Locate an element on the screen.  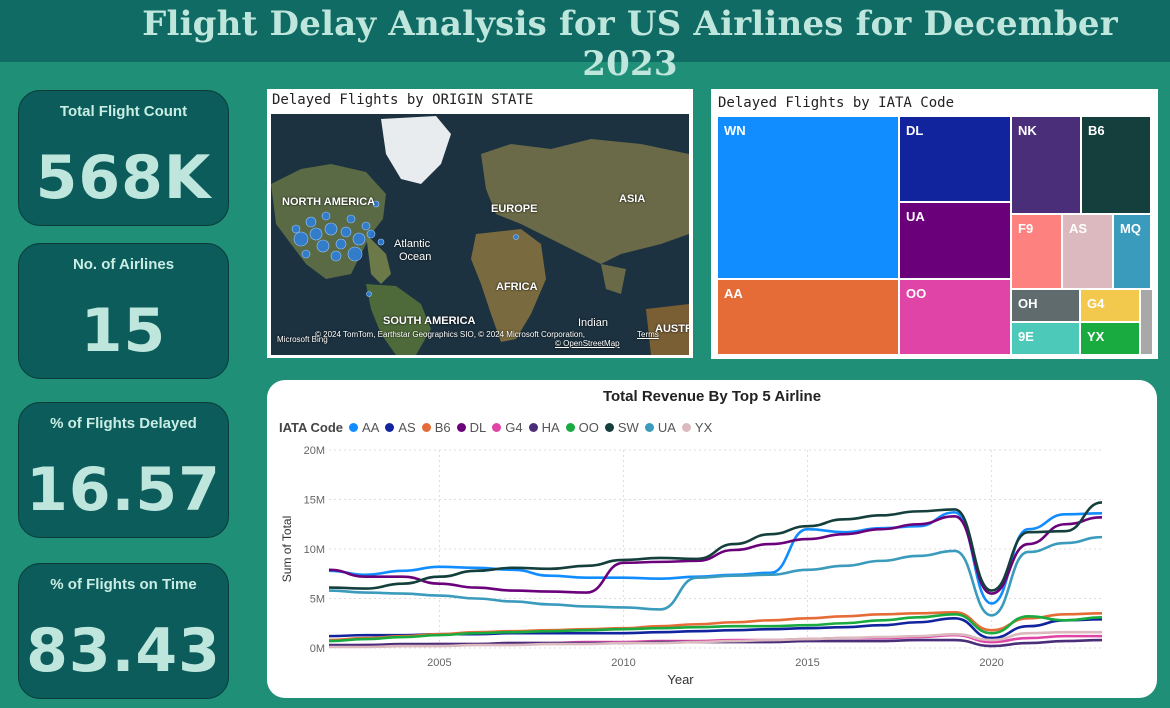
y-tick-label: 0M is located at coordinates (317, 649).